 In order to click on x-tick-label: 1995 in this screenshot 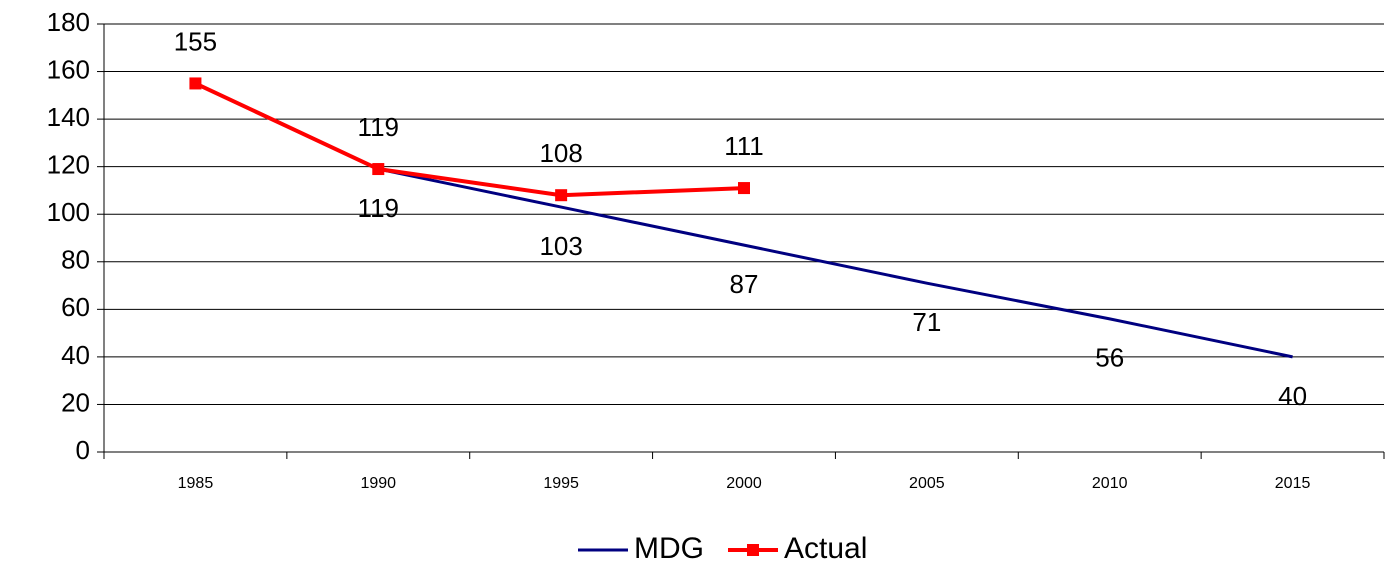, I will do `click(561, 483)`.